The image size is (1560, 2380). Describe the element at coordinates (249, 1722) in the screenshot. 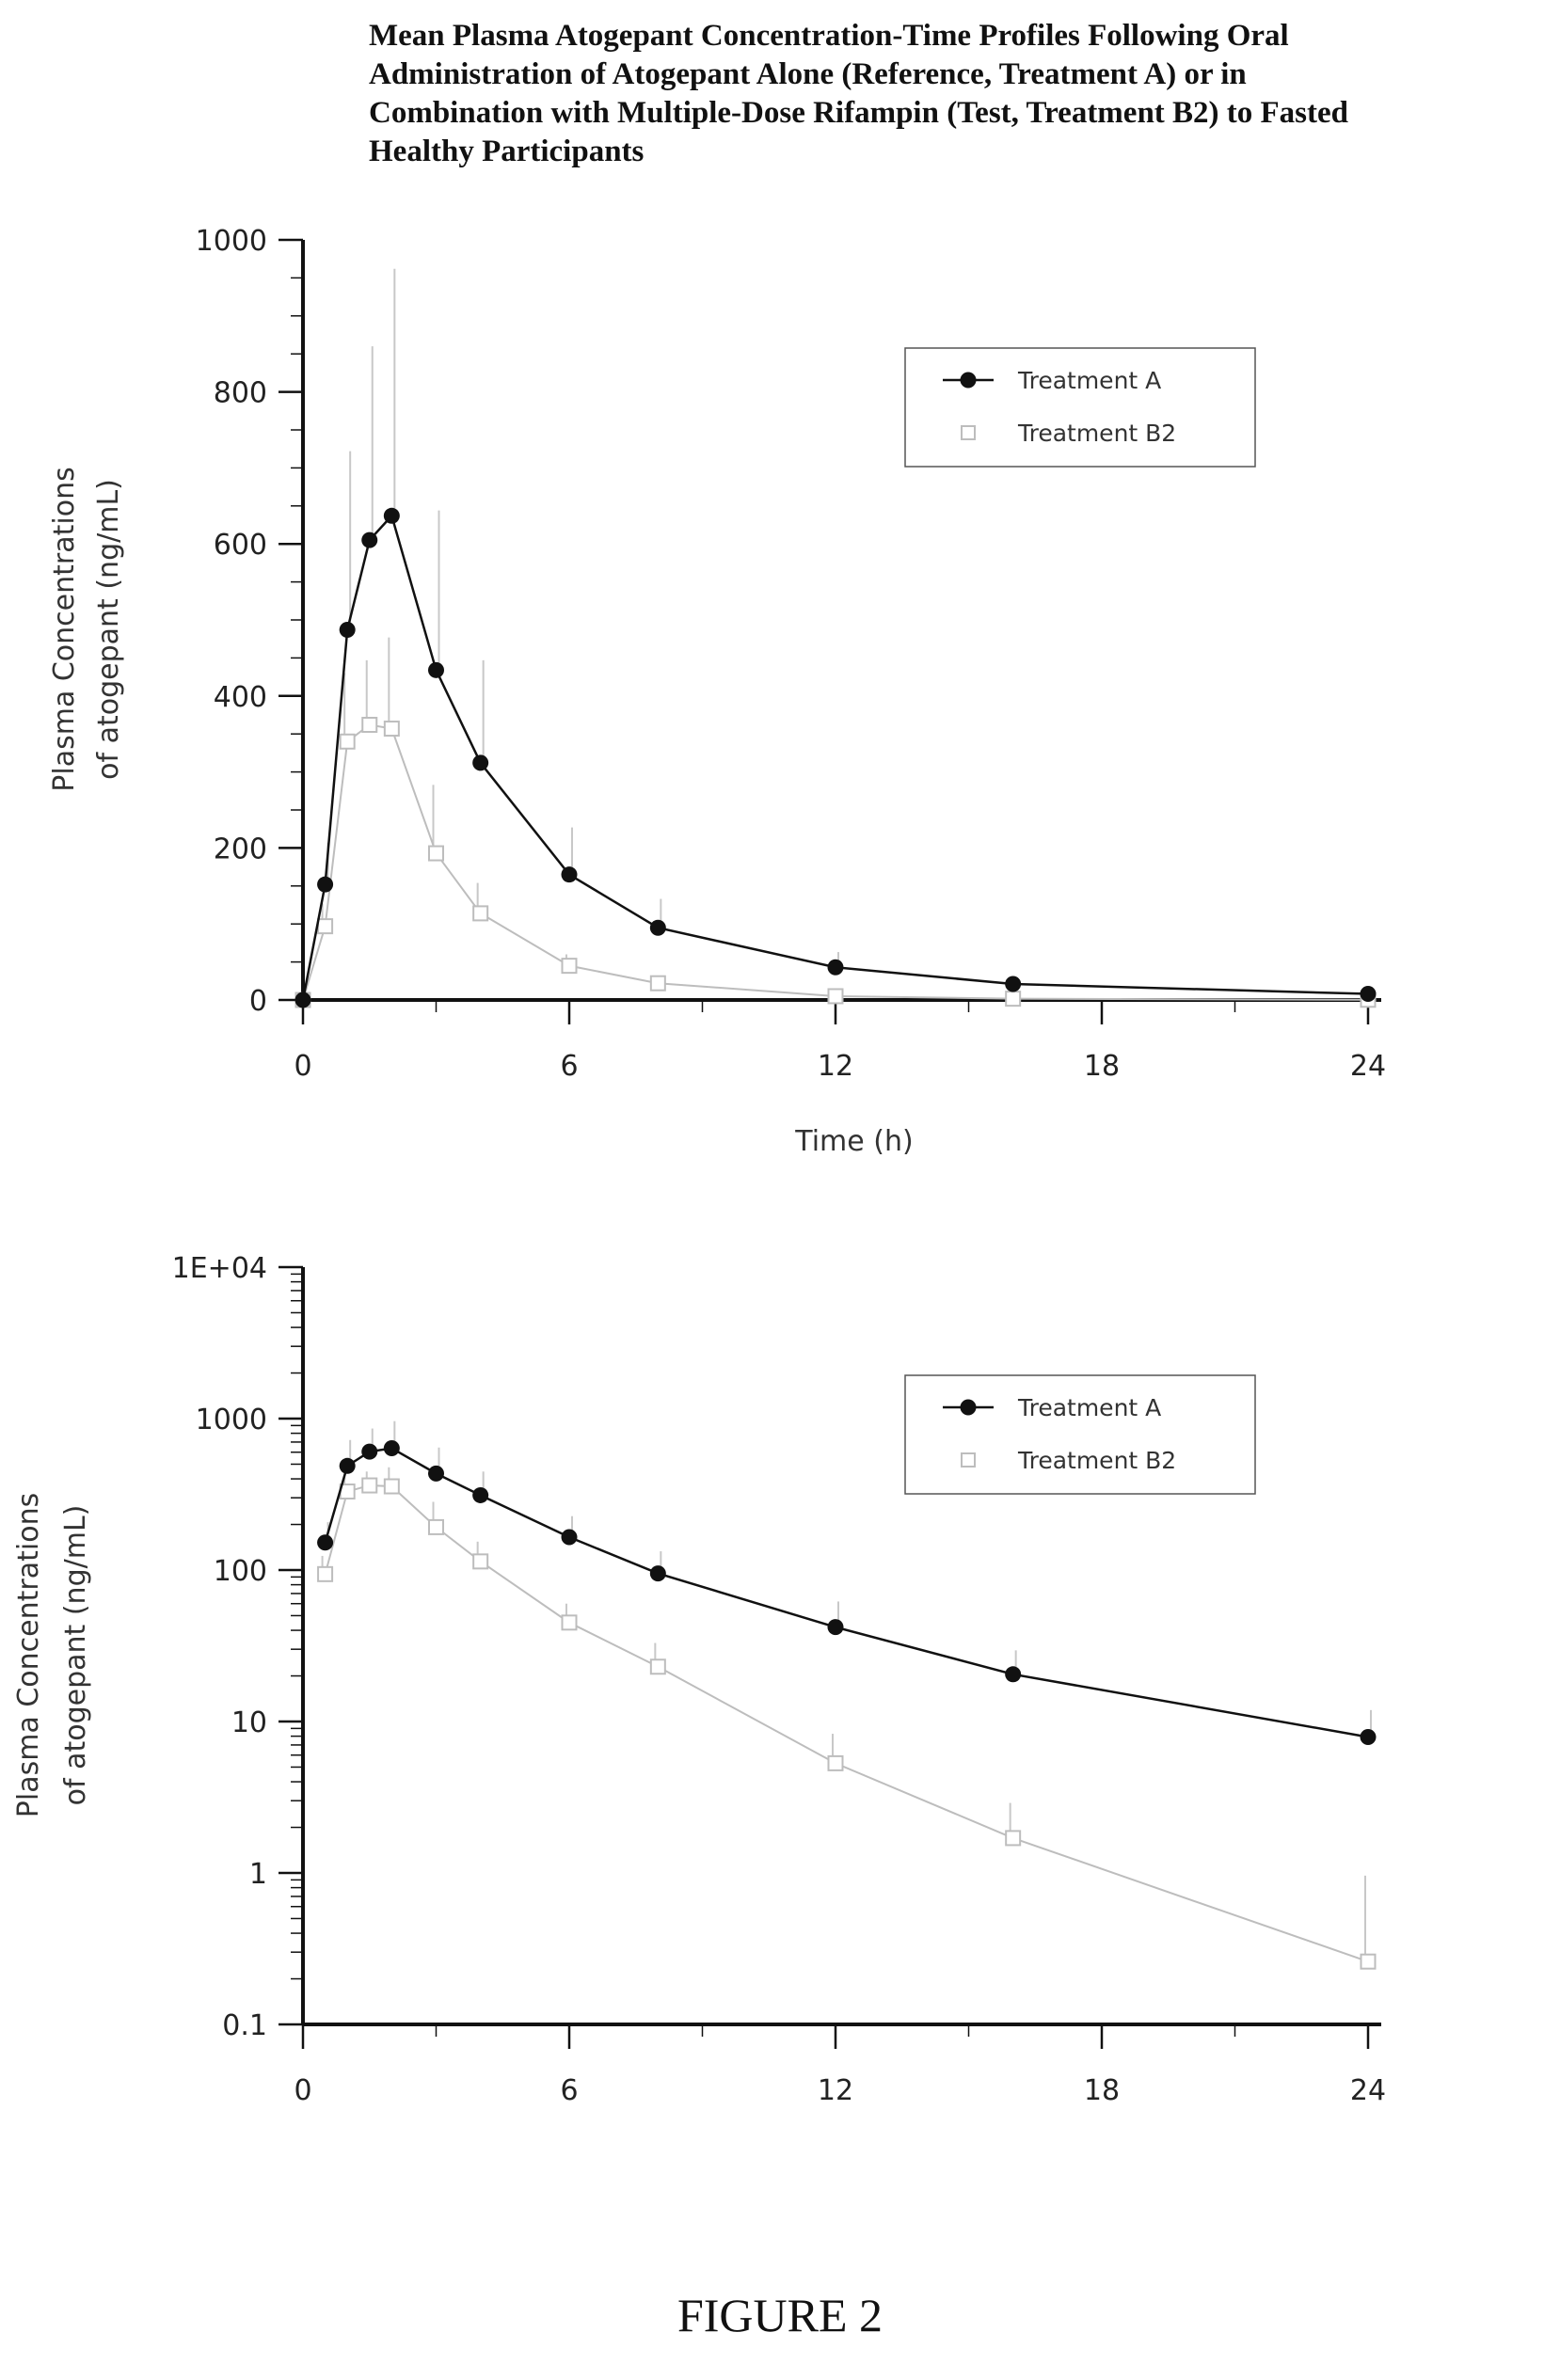

I see `y-tick-label: 10` at that location.